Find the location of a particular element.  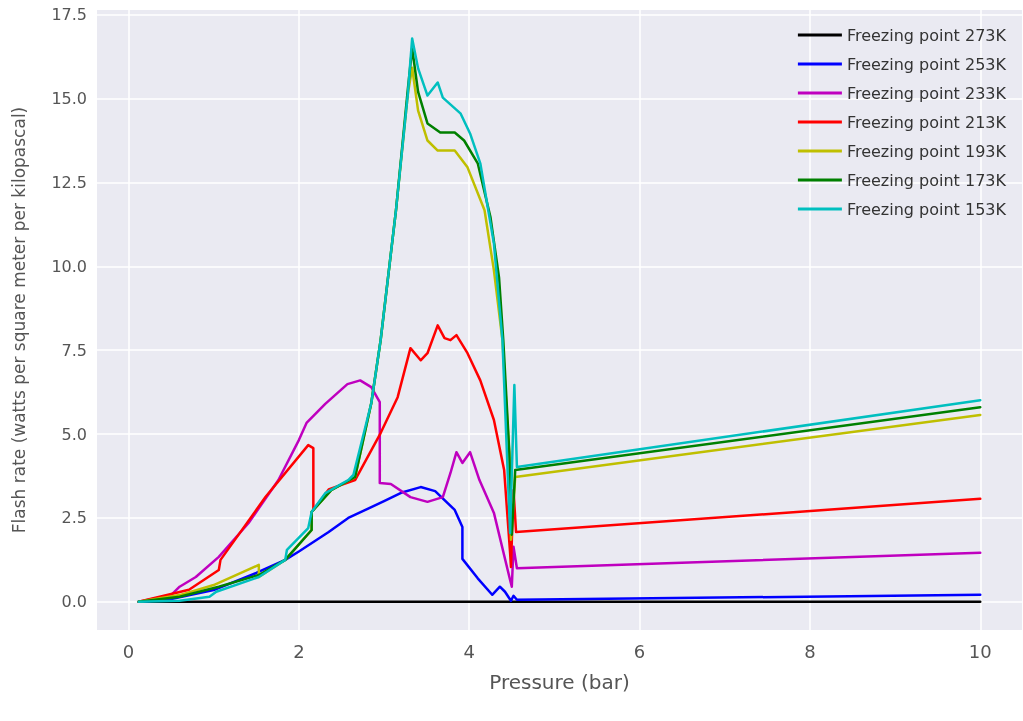

legend-label: Freezing point 193K is located at coordinates (926, 151).